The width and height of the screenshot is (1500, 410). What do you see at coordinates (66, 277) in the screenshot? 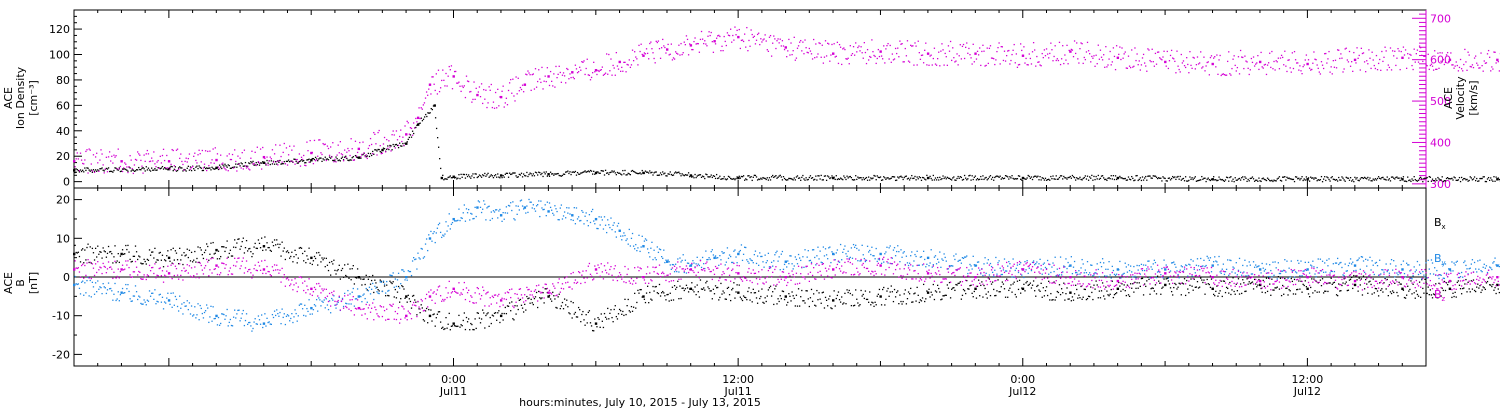
I see `b-tick-label: 0` at bounding box center [66, 277].